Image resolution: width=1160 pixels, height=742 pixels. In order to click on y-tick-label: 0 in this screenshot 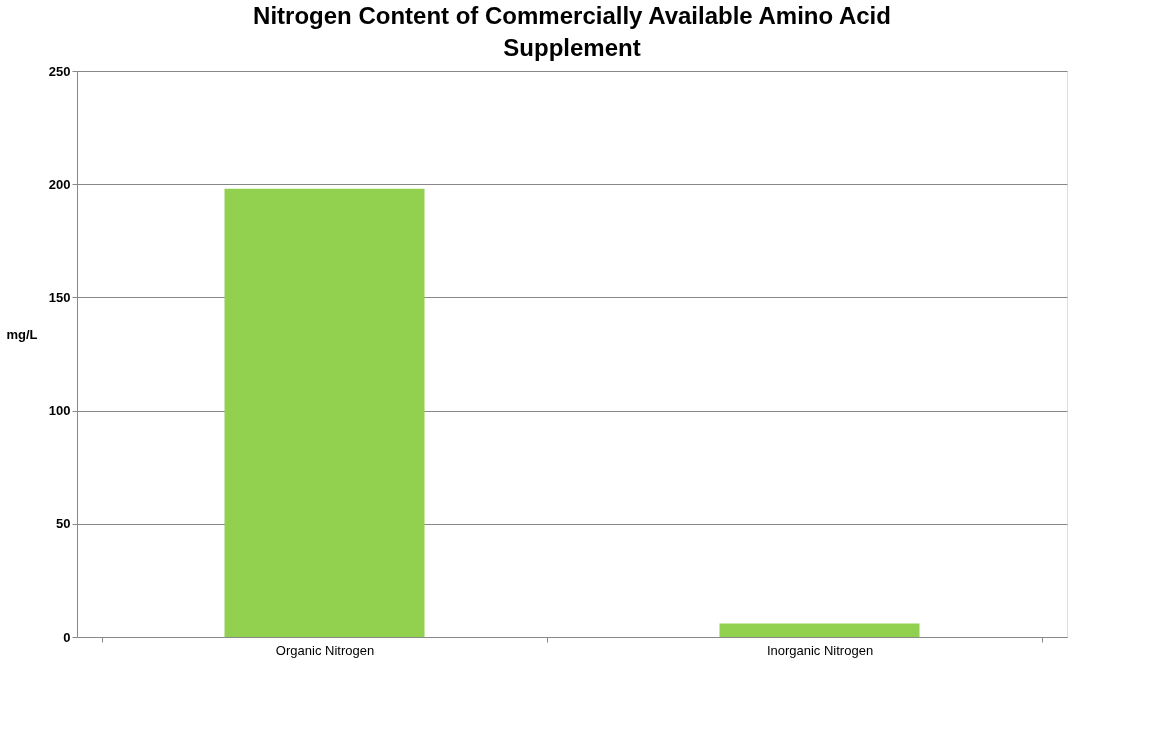, I will do `click(67, 637)`.